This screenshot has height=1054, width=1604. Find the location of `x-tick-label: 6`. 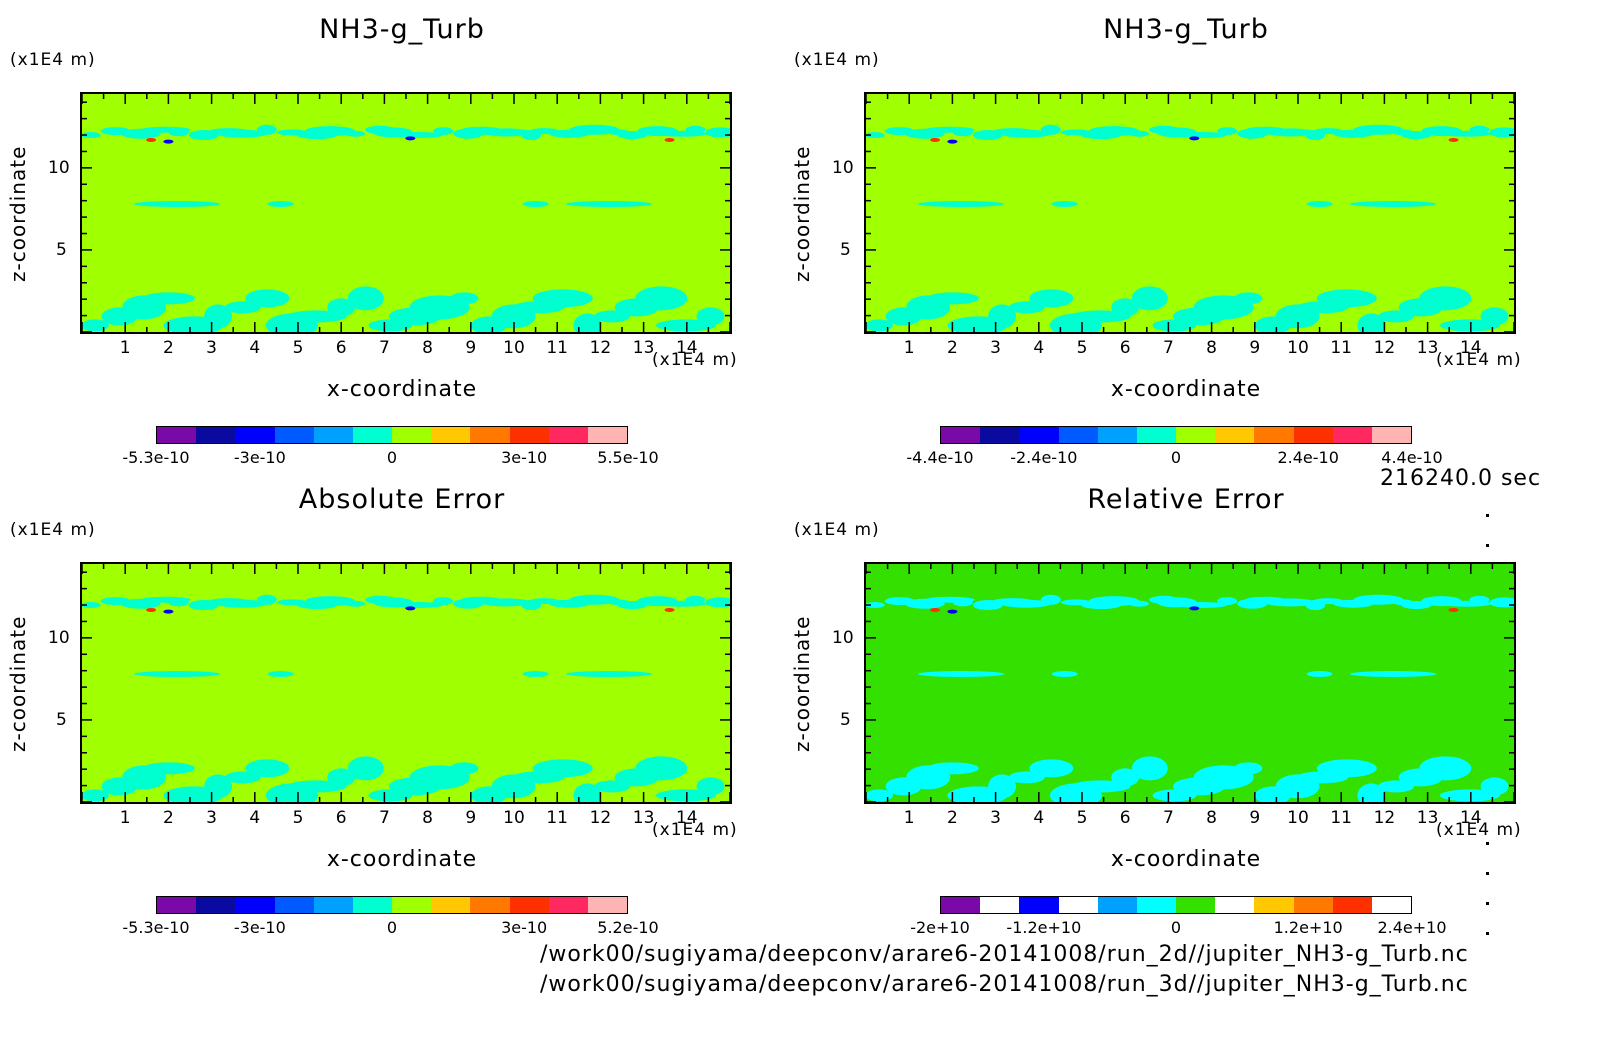

x-tick-label: 6 is located at coordinates (1125, 818).